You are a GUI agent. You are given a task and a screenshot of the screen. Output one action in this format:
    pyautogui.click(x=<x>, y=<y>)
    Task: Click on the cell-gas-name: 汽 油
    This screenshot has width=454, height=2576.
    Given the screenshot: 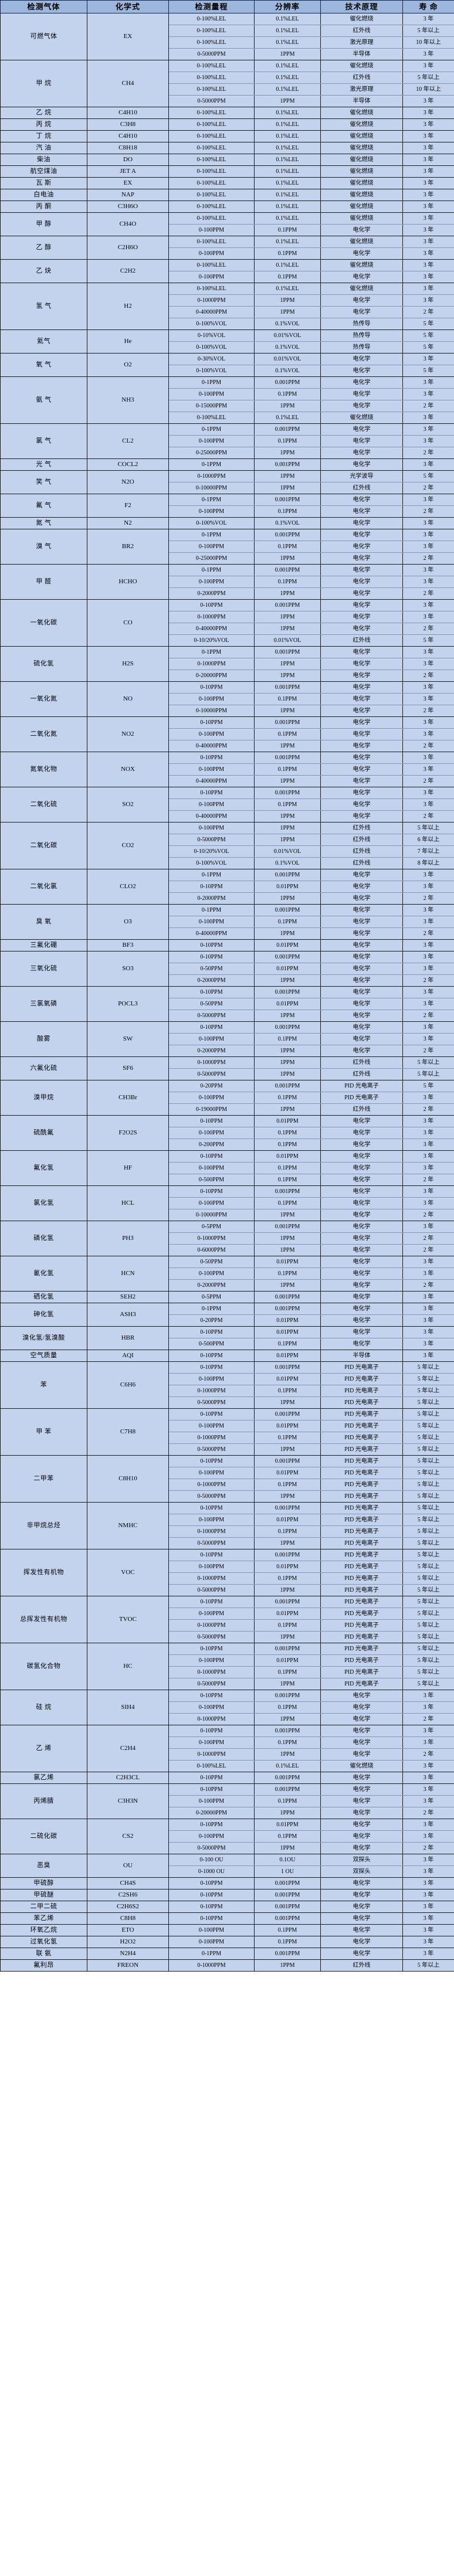 What is the action you would take?
    pyautogui.click(x=43, y=148)
    